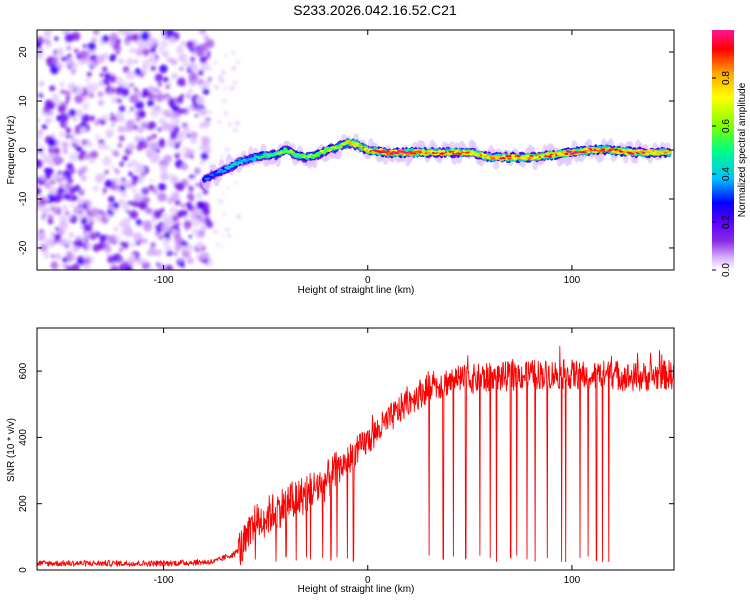  Describe the element at coordinates (23, 370) in the screenshot. I see `y-tick-label: 600` at that location.